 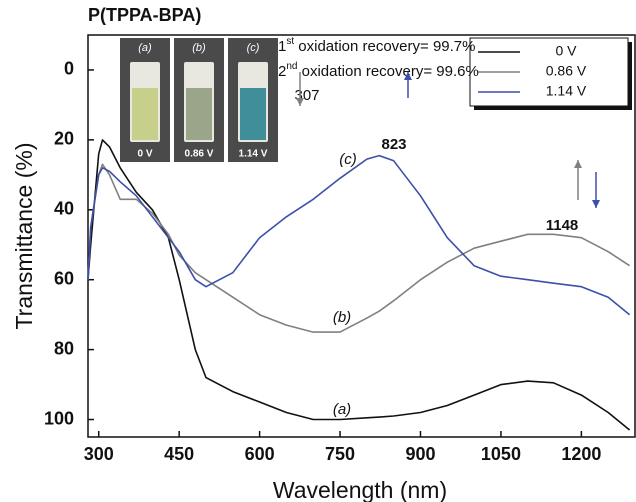 What do you see at coordinates (64, 209) in the screenshot?
I see `y-tick-label: 40` at bounding box center [64, 209].